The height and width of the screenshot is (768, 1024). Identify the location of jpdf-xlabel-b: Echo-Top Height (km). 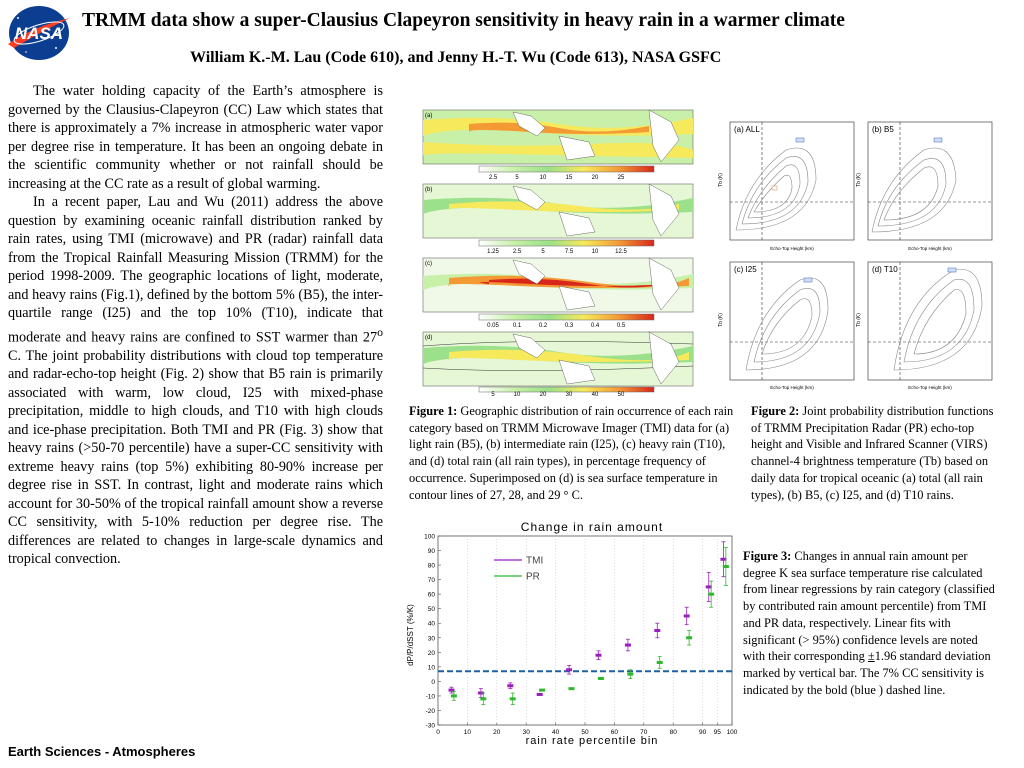
(930, 248).